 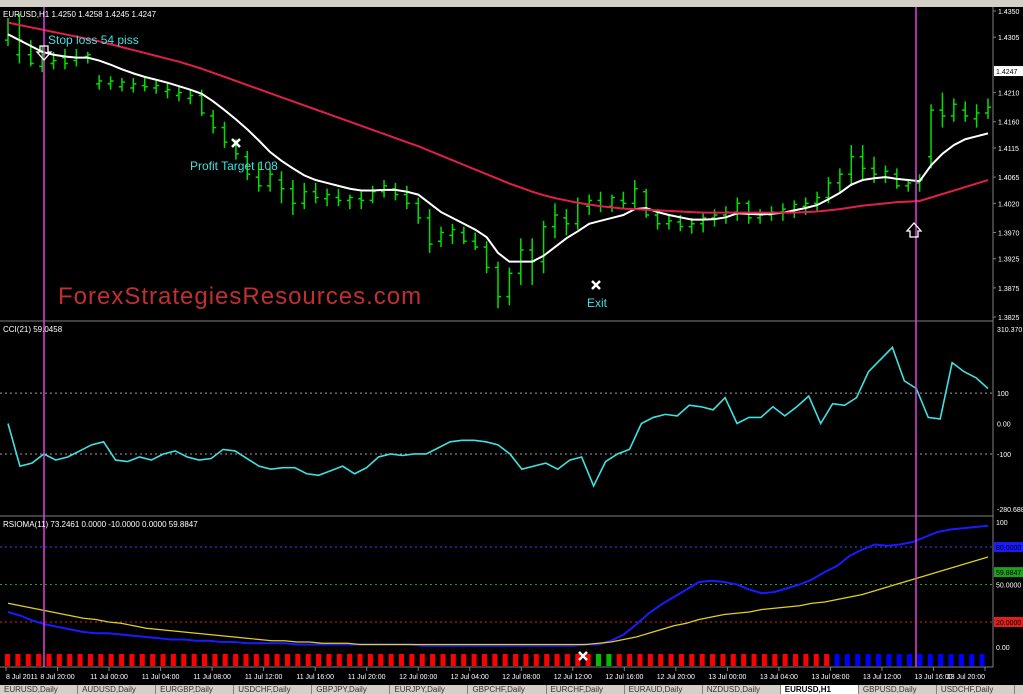 What do you see at coordinates (586, 689) in the screenshot?
I see `chart-tab: EURCHF,Daily` at bounding box center [586, 689].